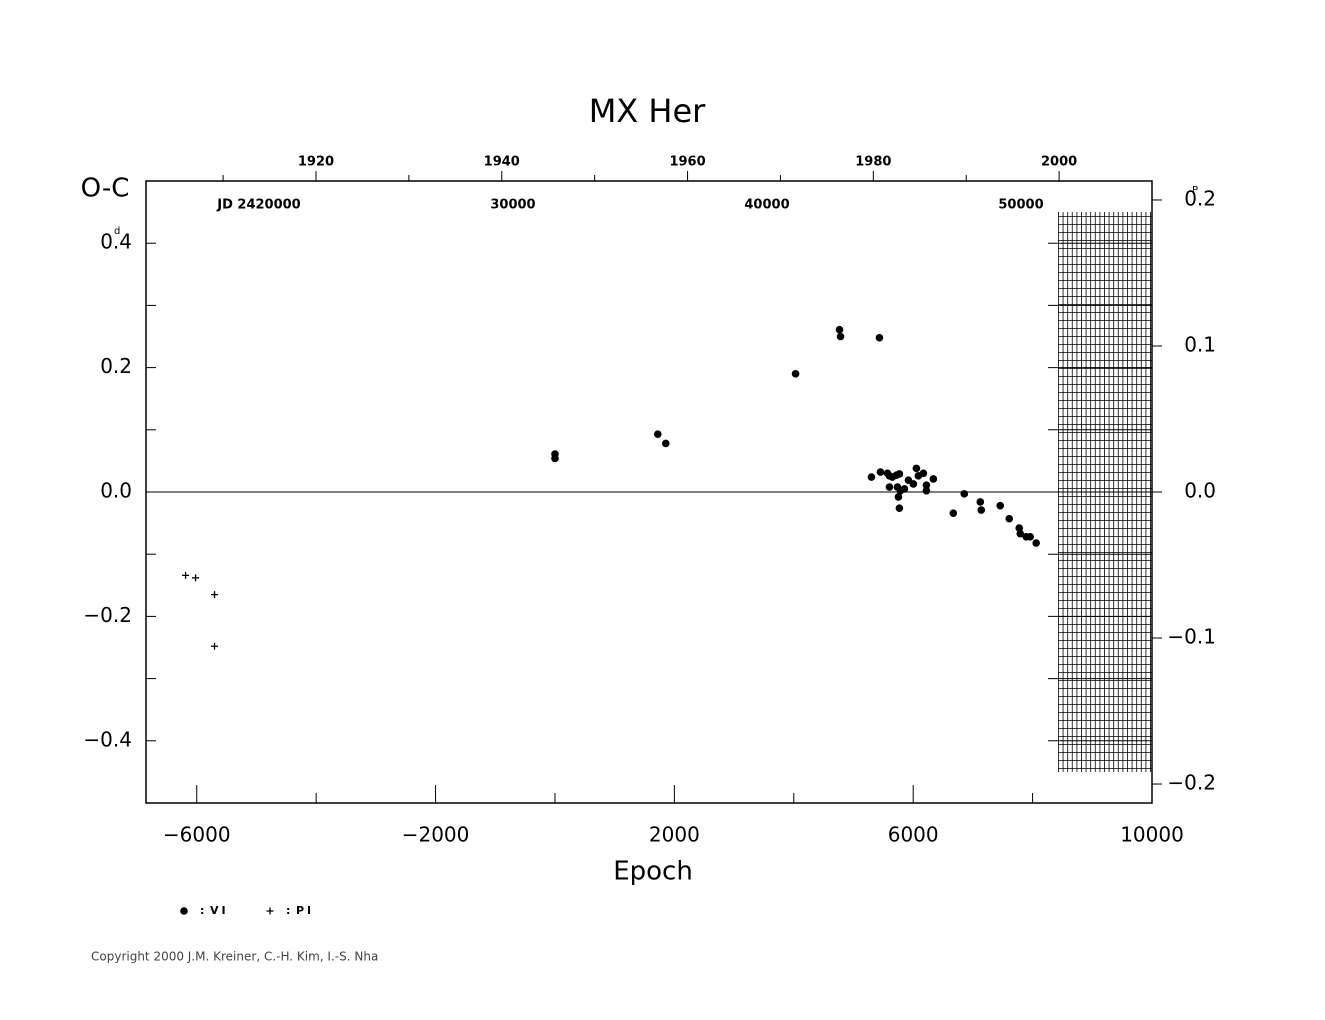 This screenshot has width=1325, height=1020. What do you see at coordinates (1195, 190) in the screenshot?
I see `y2-unit: P` at bounding box center [1195, 190].